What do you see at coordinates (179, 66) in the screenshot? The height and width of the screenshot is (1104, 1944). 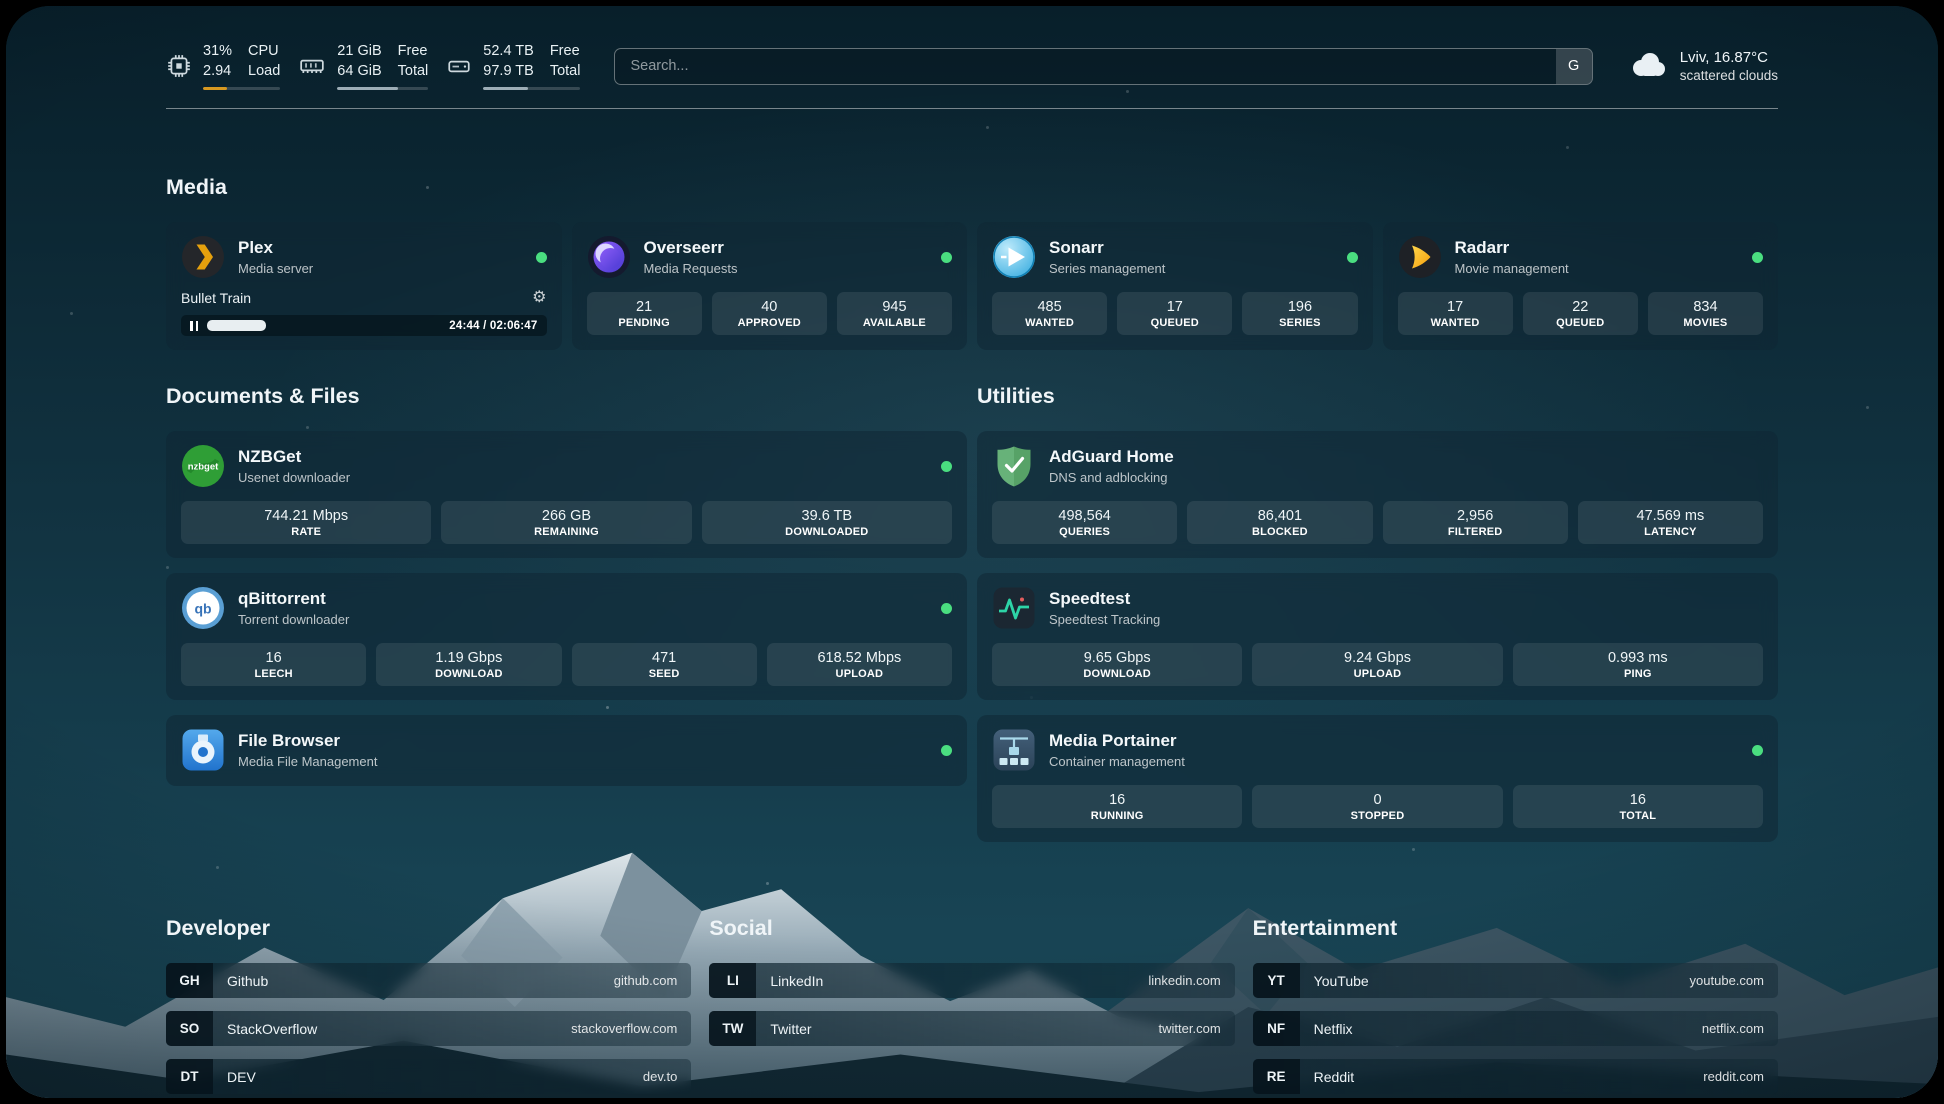 I see `cpu-icon` at bounding box center [179, 66].